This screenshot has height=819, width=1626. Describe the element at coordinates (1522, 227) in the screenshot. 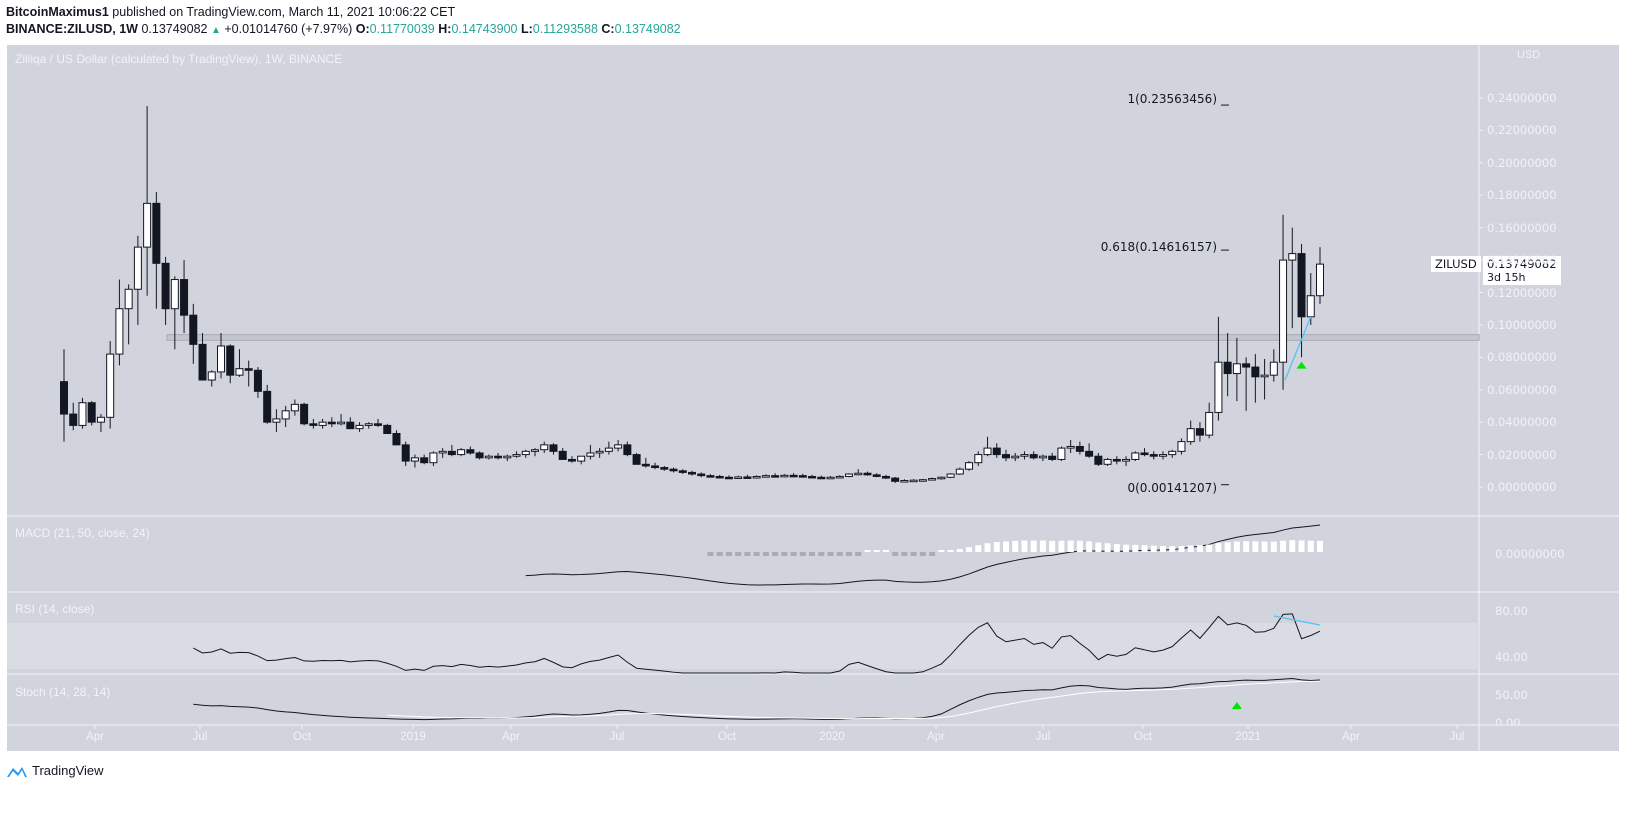

I see `price-axis-label: 0.16000000` at that location.